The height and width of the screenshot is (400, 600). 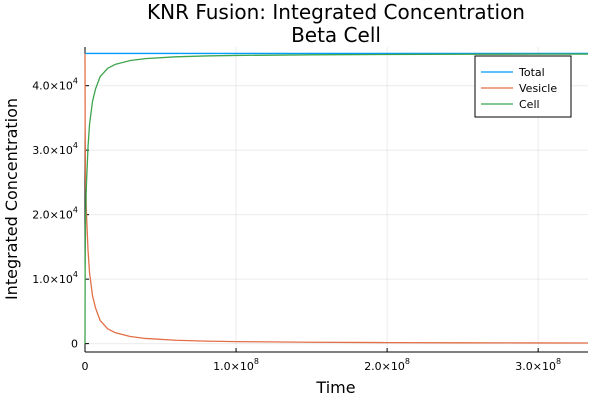 What do you see at coordinates (336, 35) in the screenshot?
I see `chart-title-line-2: Beta Cell` at bounding box center [336, 35].